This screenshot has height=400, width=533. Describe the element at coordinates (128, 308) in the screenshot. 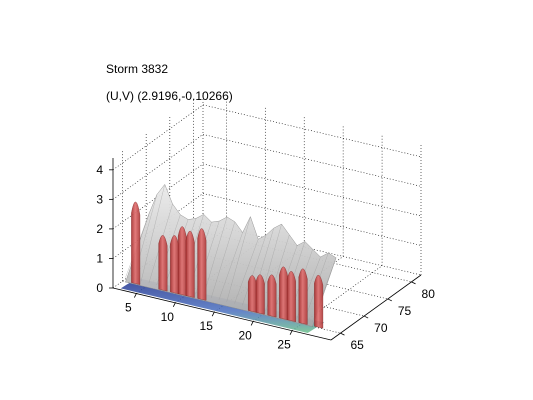

I see `x-tick-label: 5` at that location.